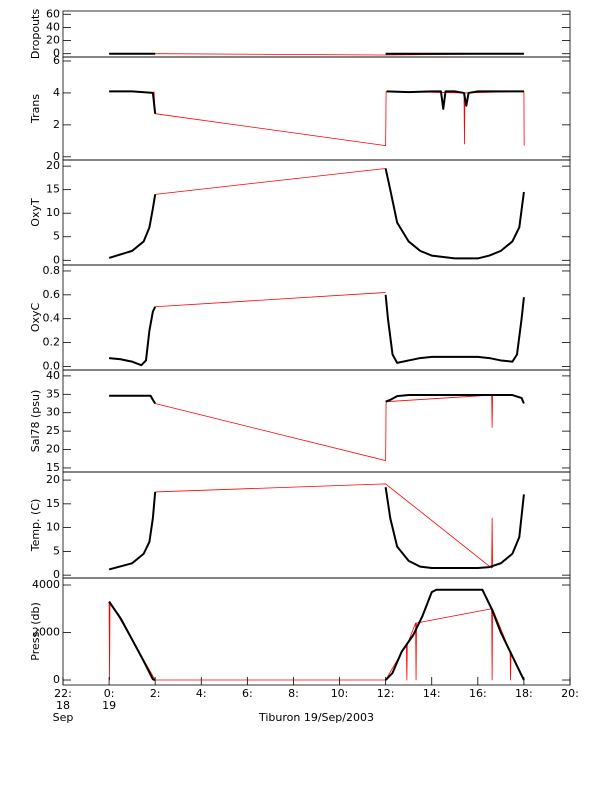  Describe the element at coordinates (478, 693) in the screenshot. I see `x-tick-label: 16:` at that location.